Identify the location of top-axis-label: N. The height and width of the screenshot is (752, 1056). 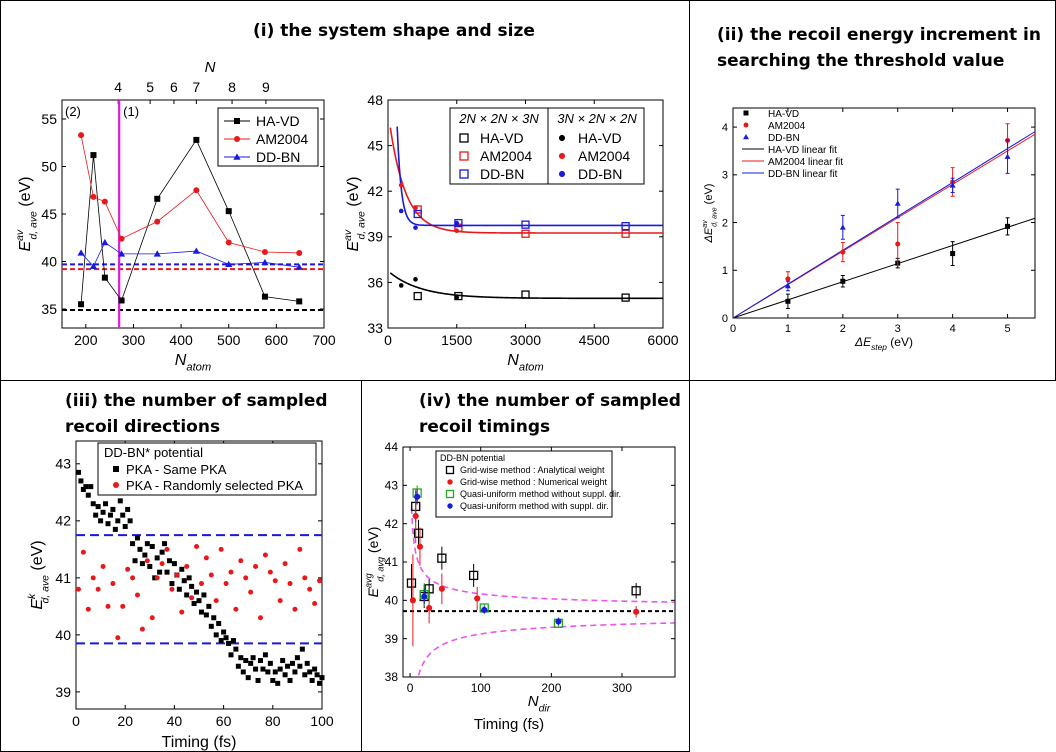
(210, 67).